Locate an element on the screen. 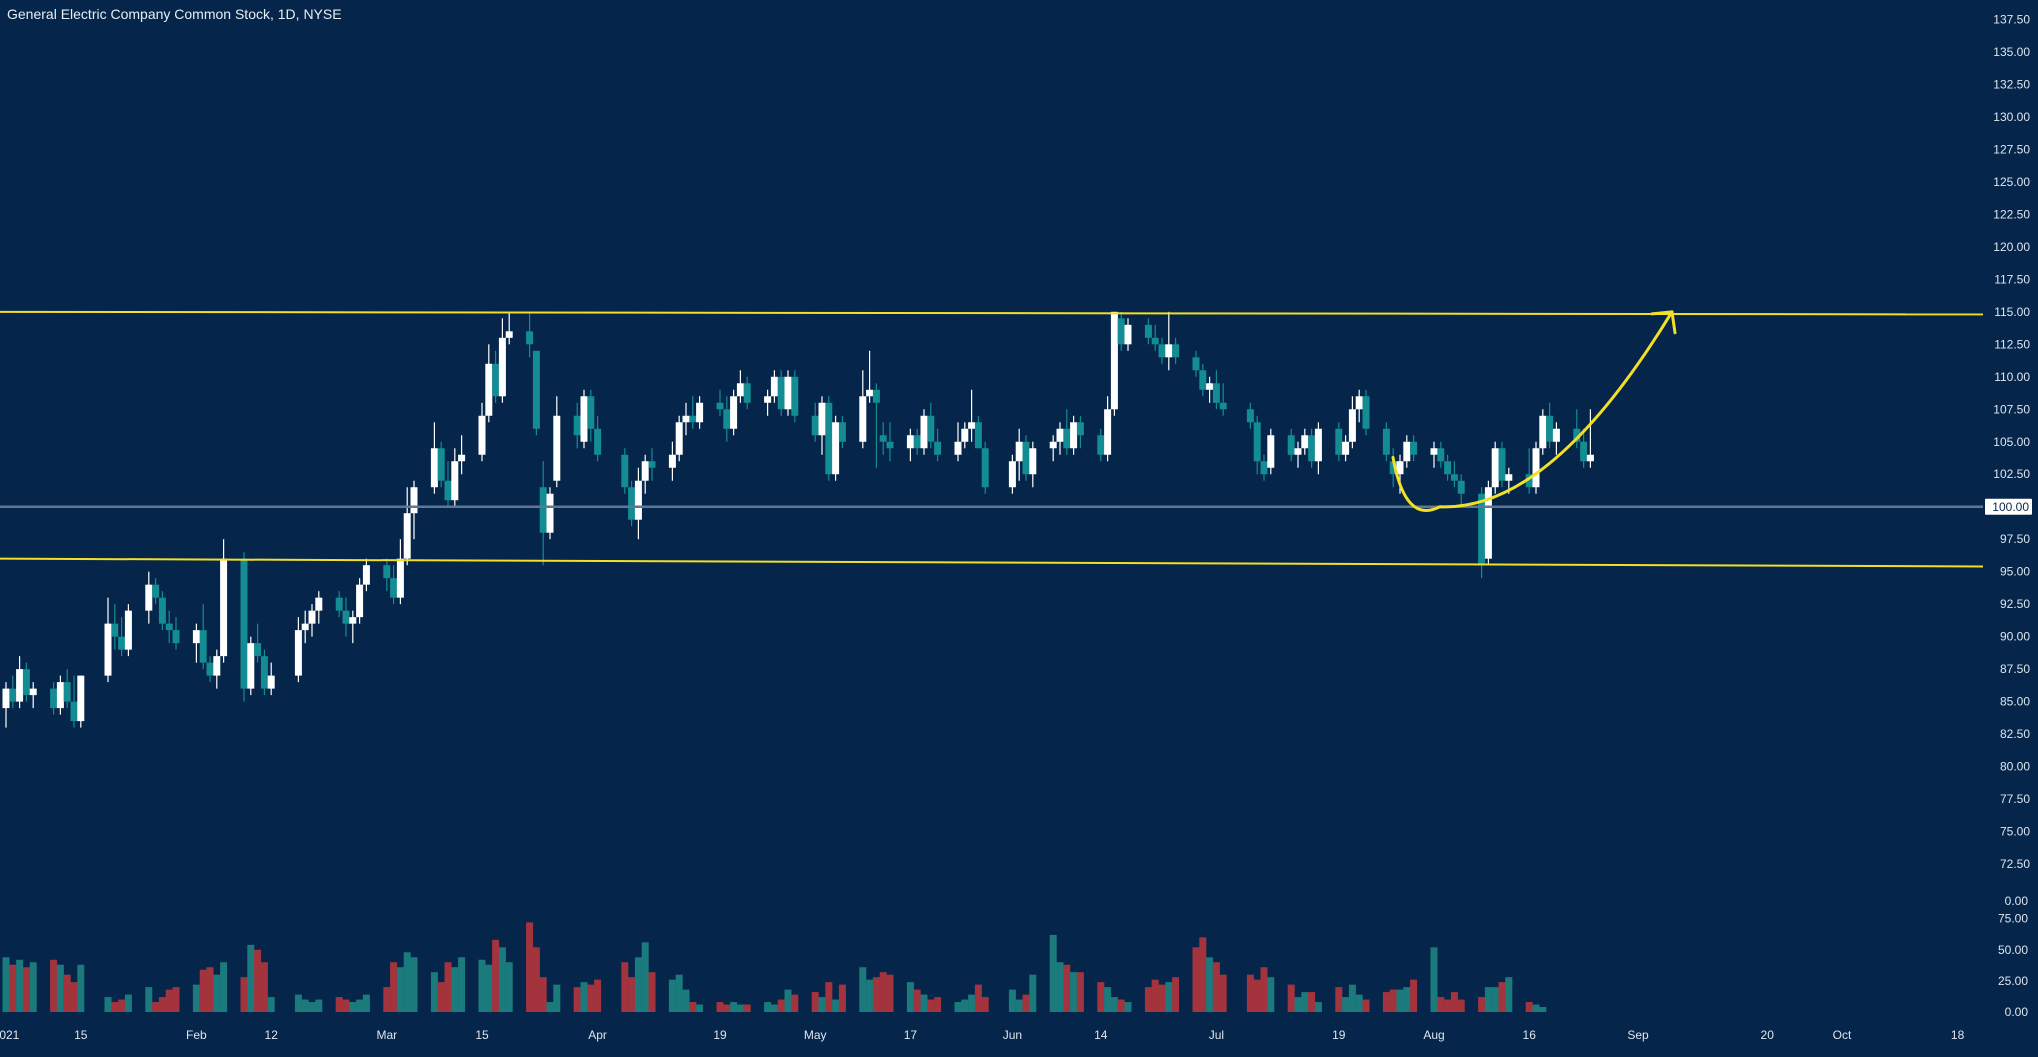 Image resolution: width=2038 pixels, height=1057 pixels. volume-axis: 0.00 75.00 50.00 25.00 0.00 is located at coordinates (2013, 956).